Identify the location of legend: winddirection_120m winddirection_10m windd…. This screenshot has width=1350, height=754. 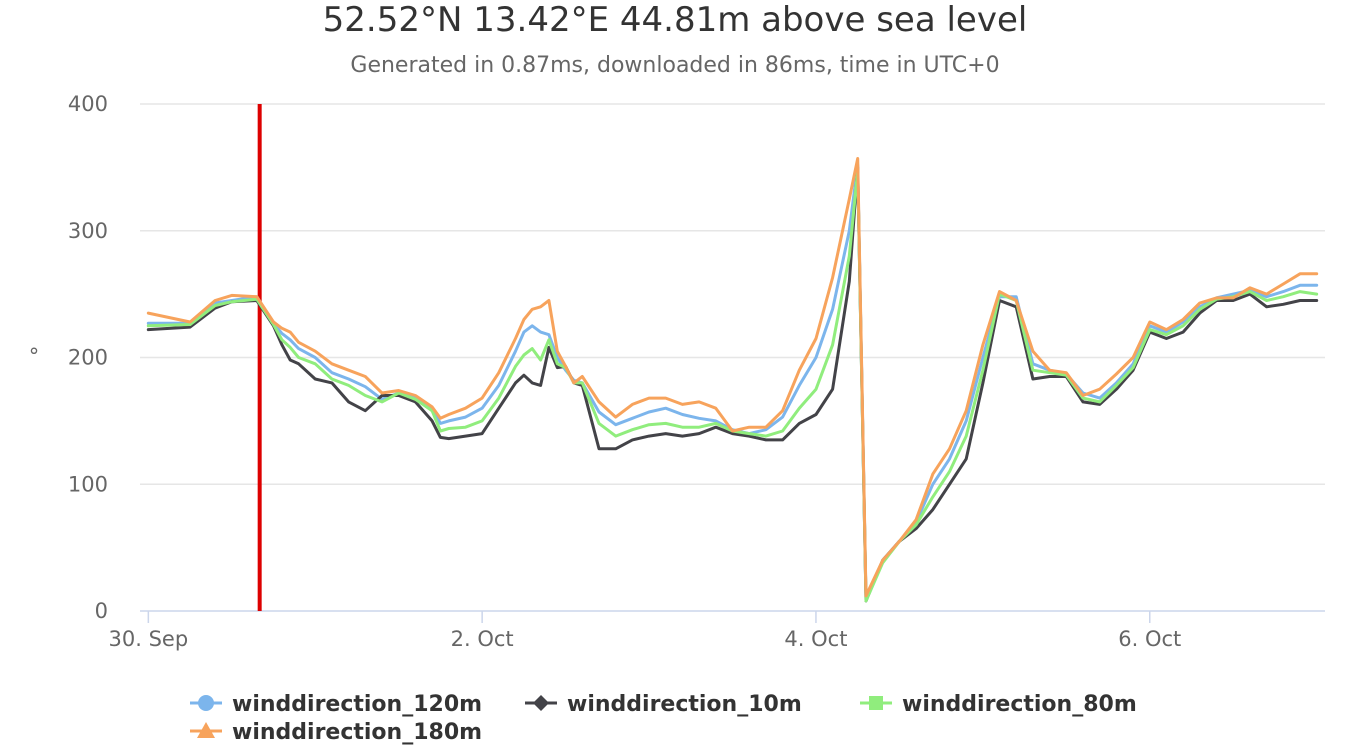
(663, 718).